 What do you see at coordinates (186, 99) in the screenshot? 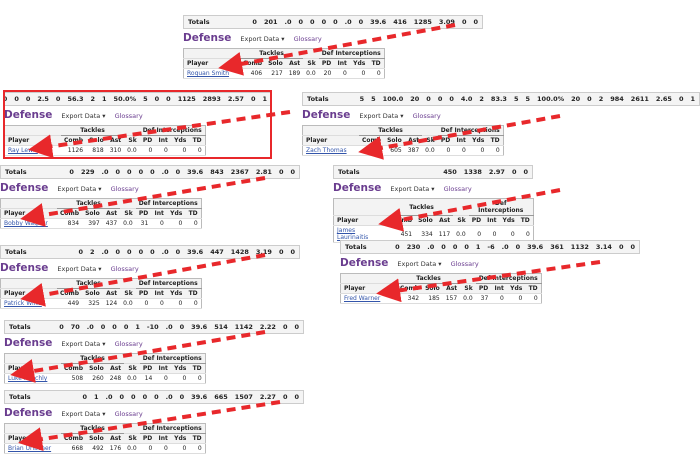
I see `totals-cell: 1125` at bounding box center [186, 99].